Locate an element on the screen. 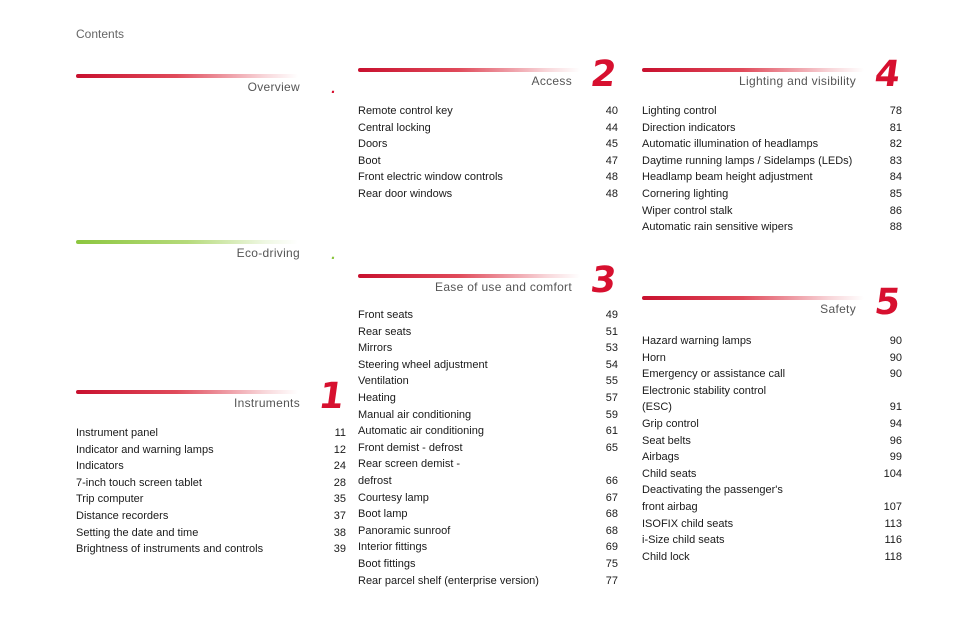 Image resolution: width=960 pixels, height=640 pixels. toc-entry-label: Electronic stability control (ESC) is located at coordinates (704, 399).